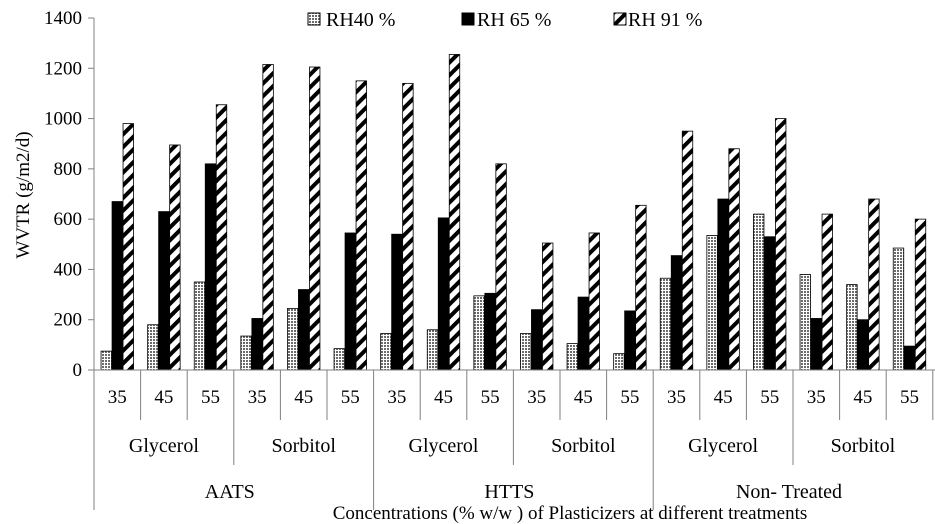  I want to click on legend-label-rh40: RH40 %, so click(360, 20).